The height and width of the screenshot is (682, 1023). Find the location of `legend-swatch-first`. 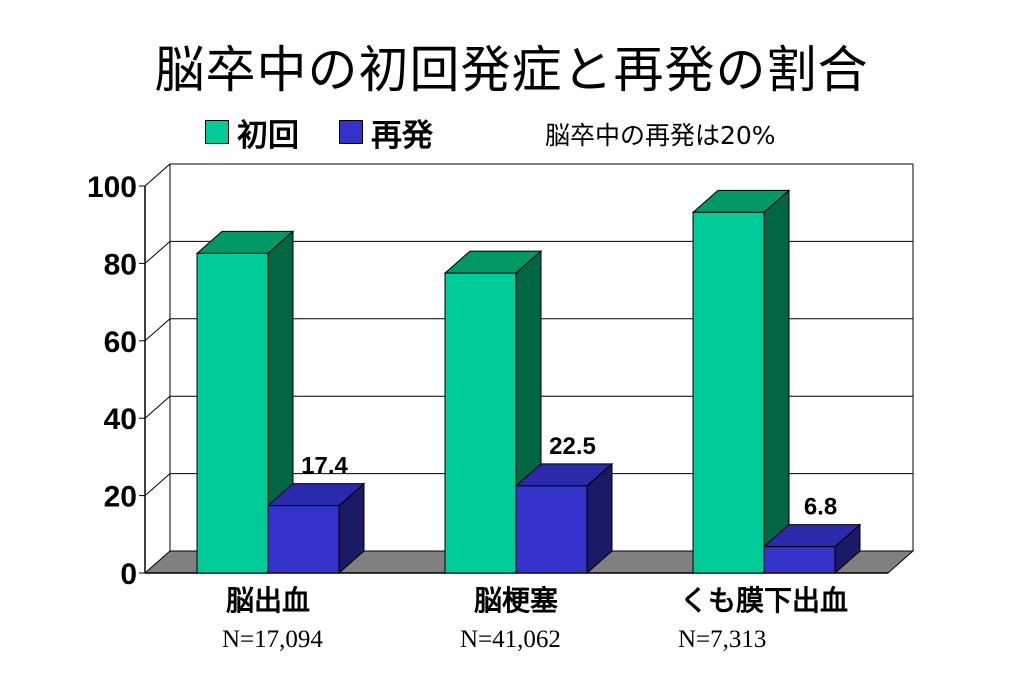

legend-swatch-first is located at coordinates (217, 132).